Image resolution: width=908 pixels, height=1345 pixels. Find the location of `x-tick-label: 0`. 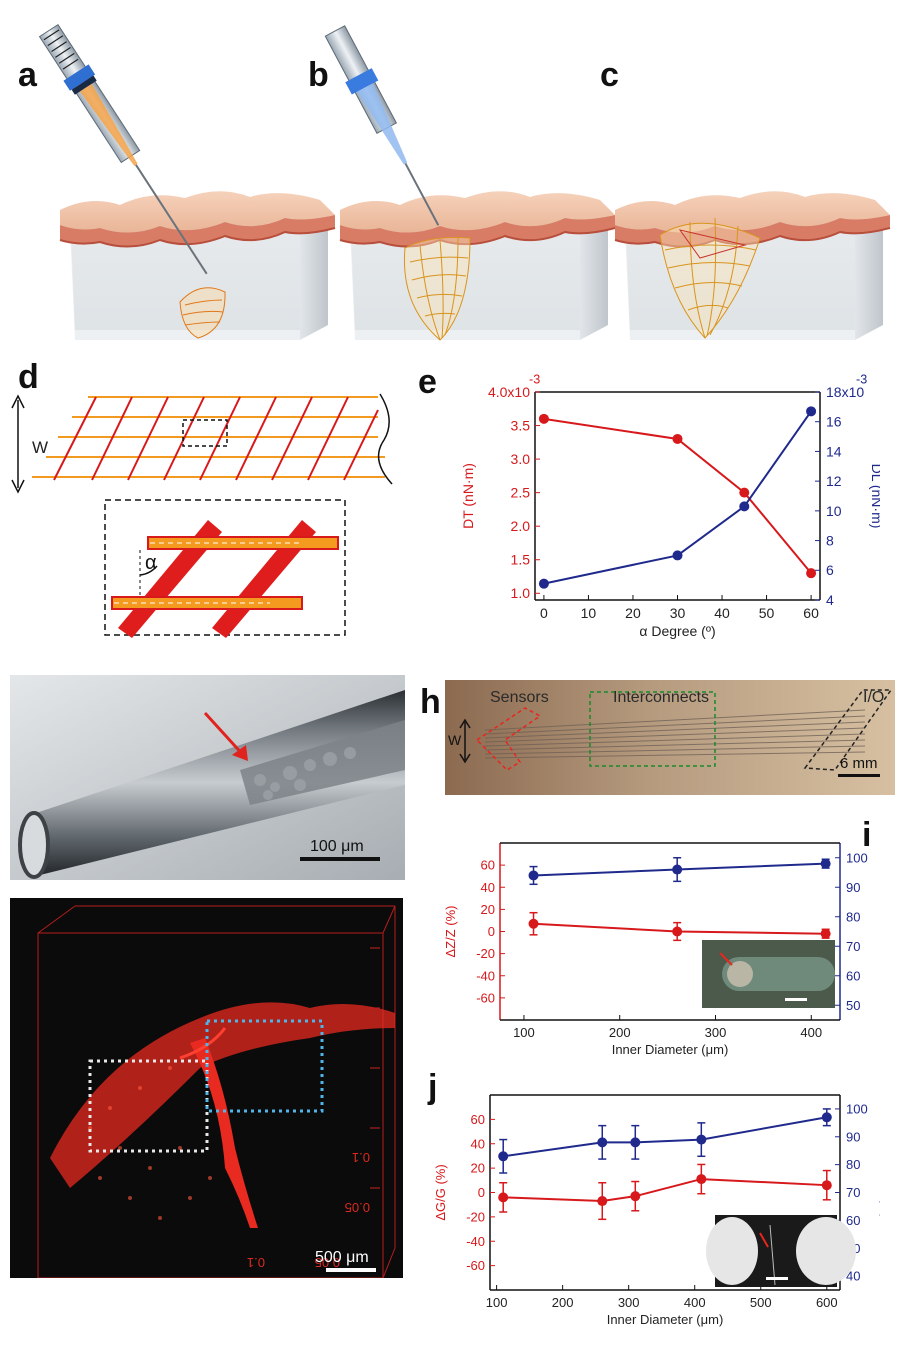

x-tick-label: 0 is located at coordinates (544, 613).